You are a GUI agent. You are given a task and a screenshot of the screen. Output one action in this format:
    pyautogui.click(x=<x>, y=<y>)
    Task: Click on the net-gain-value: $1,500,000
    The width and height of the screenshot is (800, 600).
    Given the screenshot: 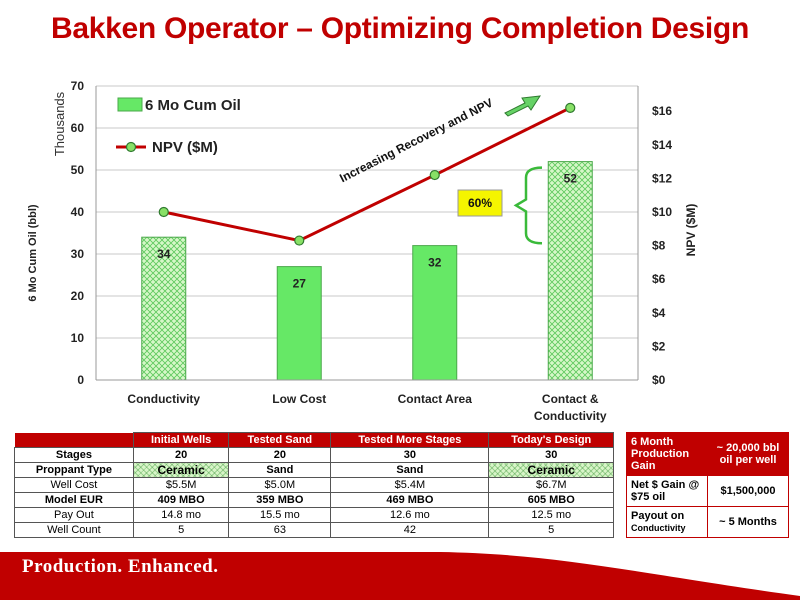 What is the action you would take?
    pyautogui.click(x=748, y=491)
    